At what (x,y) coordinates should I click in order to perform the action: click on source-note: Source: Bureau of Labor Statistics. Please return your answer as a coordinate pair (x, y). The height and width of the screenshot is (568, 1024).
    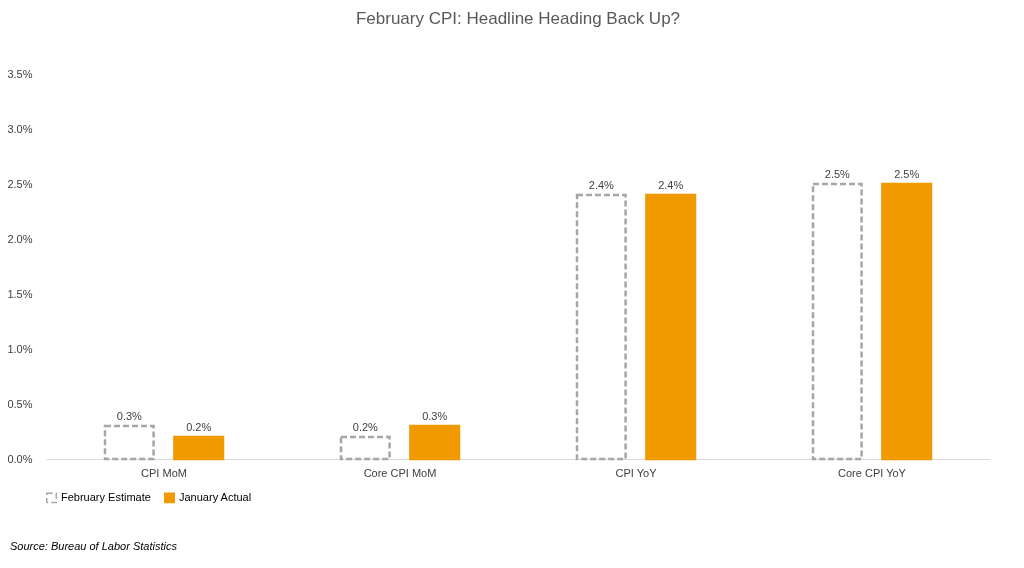
    Looking at the image, I should click on (93, 546).